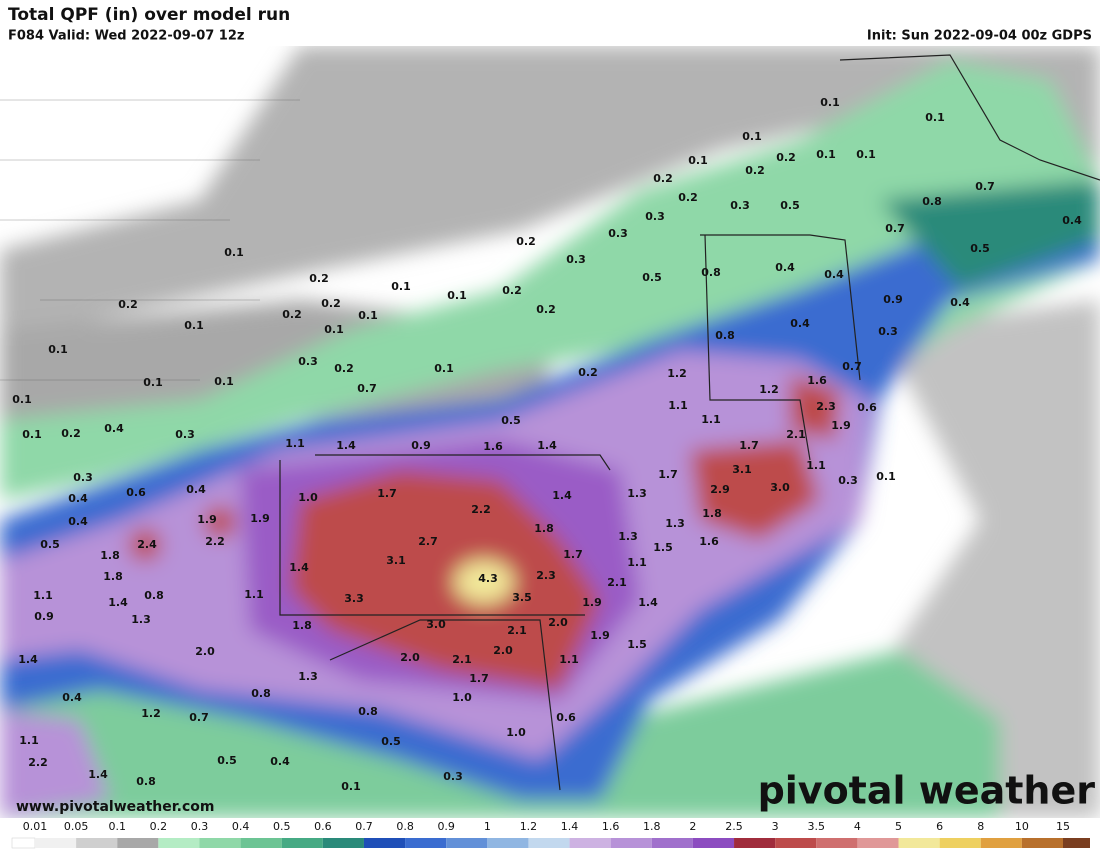 This screenshot has height=850, width=1100. What do you see at coordinates (38, 762) in the screenshot?
I see `qpf-label: 2.2` at bounding box center [38, 762].